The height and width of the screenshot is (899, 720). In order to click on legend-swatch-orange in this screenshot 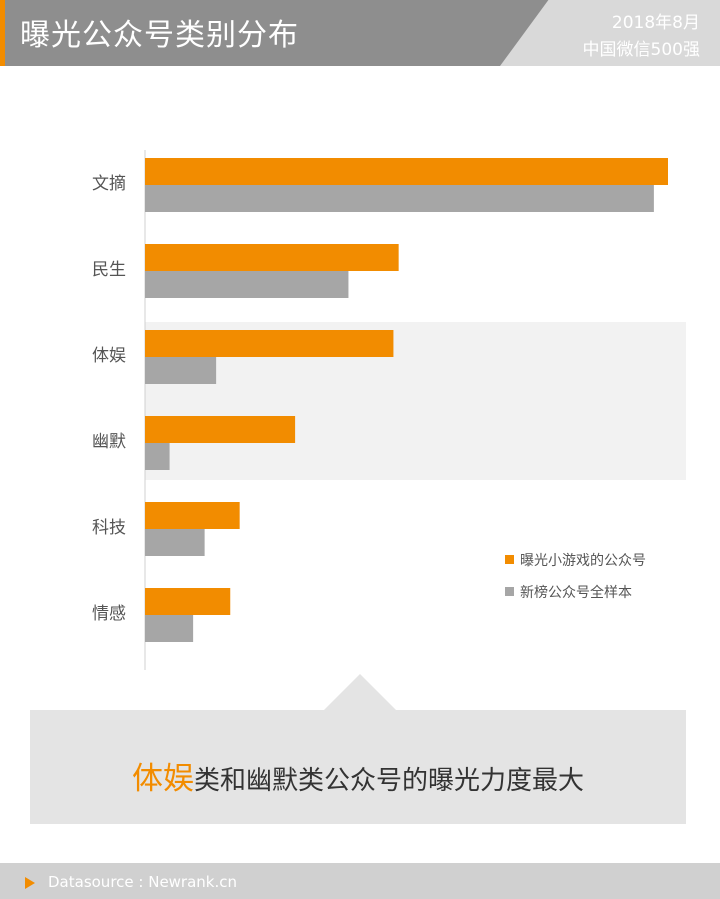, I will do `click(509, 559)`.